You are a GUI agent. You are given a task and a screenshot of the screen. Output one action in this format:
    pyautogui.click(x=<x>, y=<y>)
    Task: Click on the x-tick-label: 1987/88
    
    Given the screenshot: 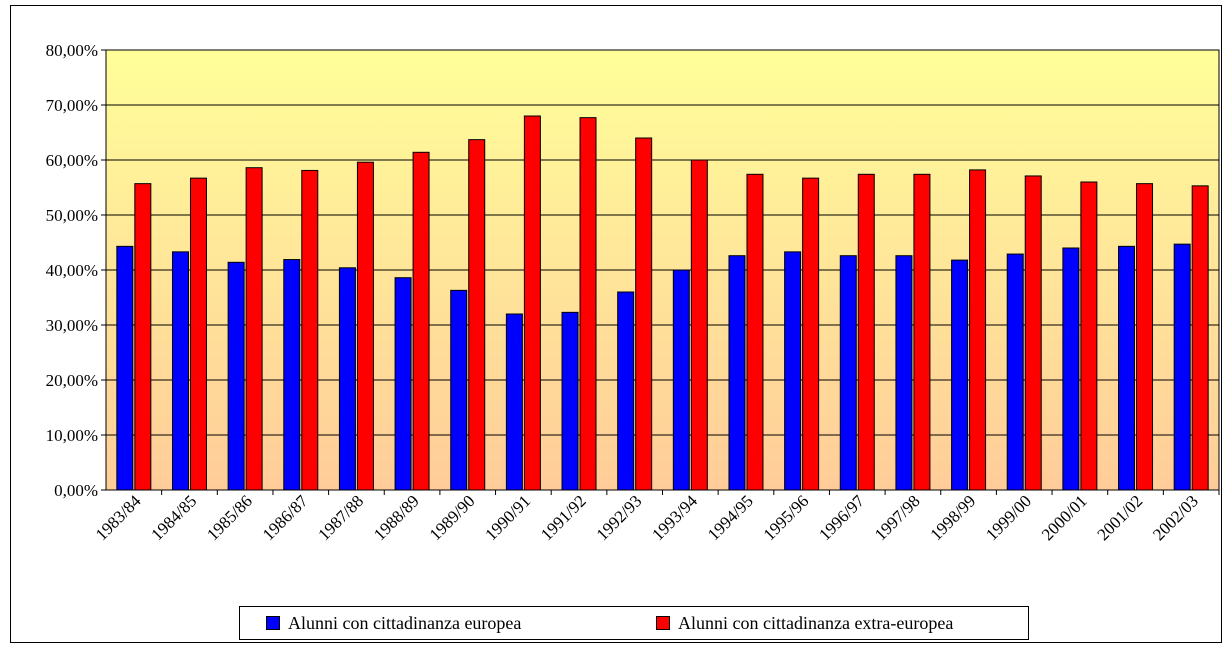 What is the action you would take?
    pyautogui.click(x=340, y=517)
    